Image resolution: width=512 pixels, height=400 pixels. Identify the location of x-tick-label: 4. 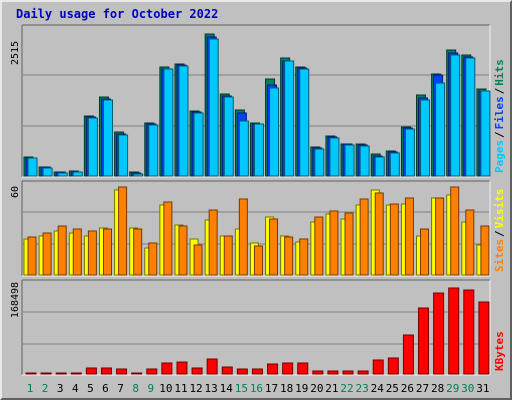
(75, 388).